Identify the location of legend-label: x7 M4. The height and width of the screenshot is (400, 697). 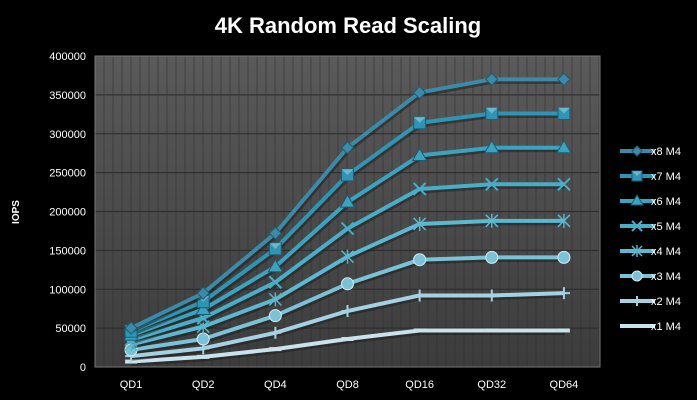
(666, 177).